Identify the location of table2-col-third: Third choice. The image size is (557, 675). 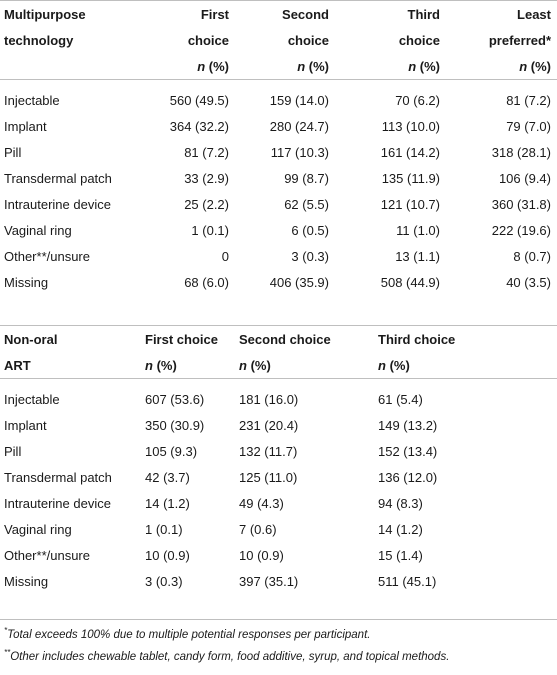
(417, 339).